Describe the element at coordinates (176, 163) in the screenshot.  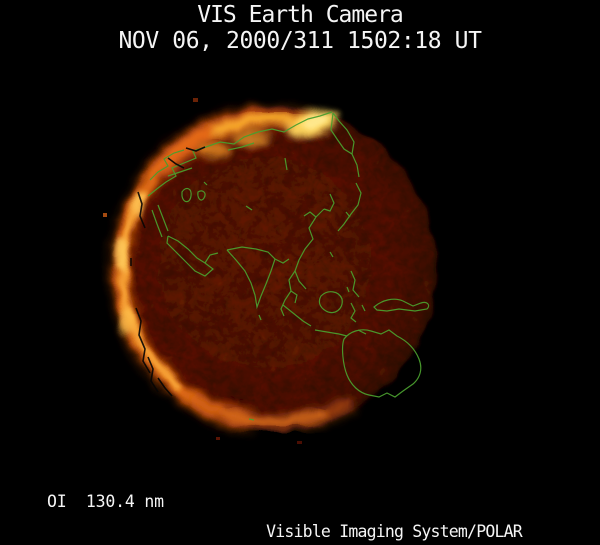
I see `coast-shadow-upper-left2` at that location.